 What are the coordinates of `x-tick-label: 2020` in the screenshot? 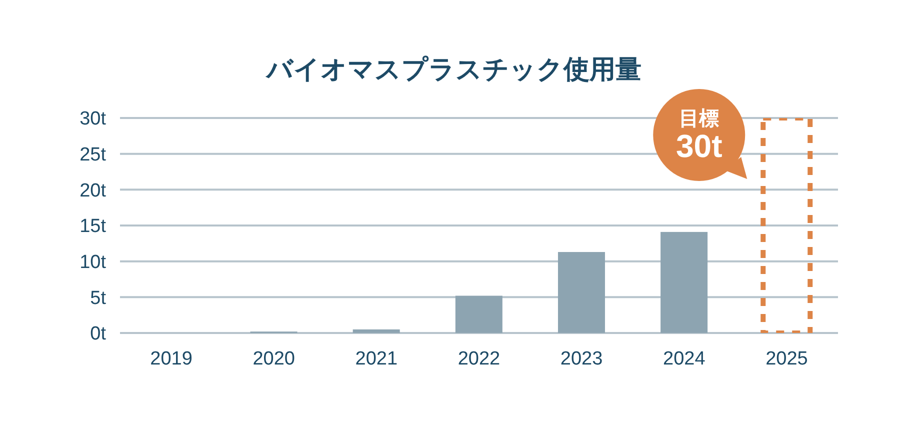 It's located at (273, 359).